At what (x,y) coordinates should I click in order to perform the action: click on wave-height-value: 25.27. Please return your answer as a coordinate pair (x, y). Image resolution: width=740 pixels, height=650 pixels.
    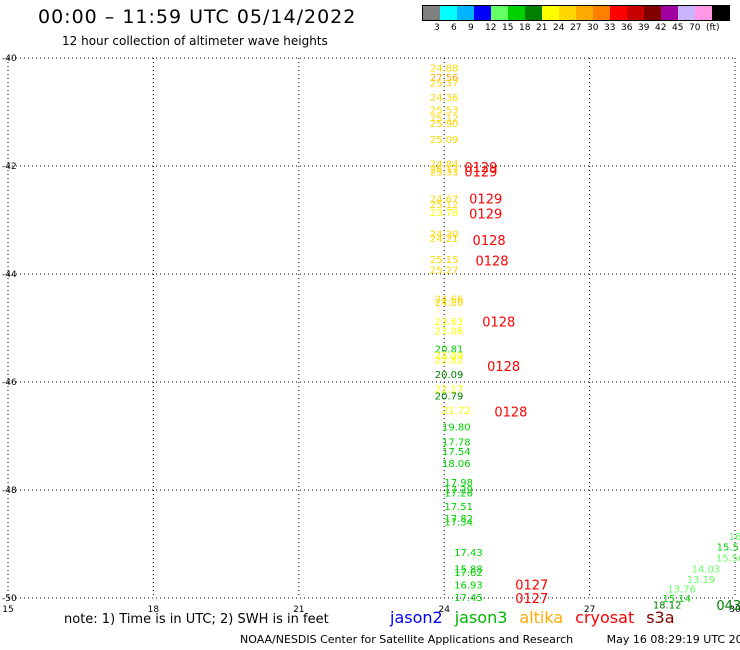
    Looking at the image, I should click on (444, 271).